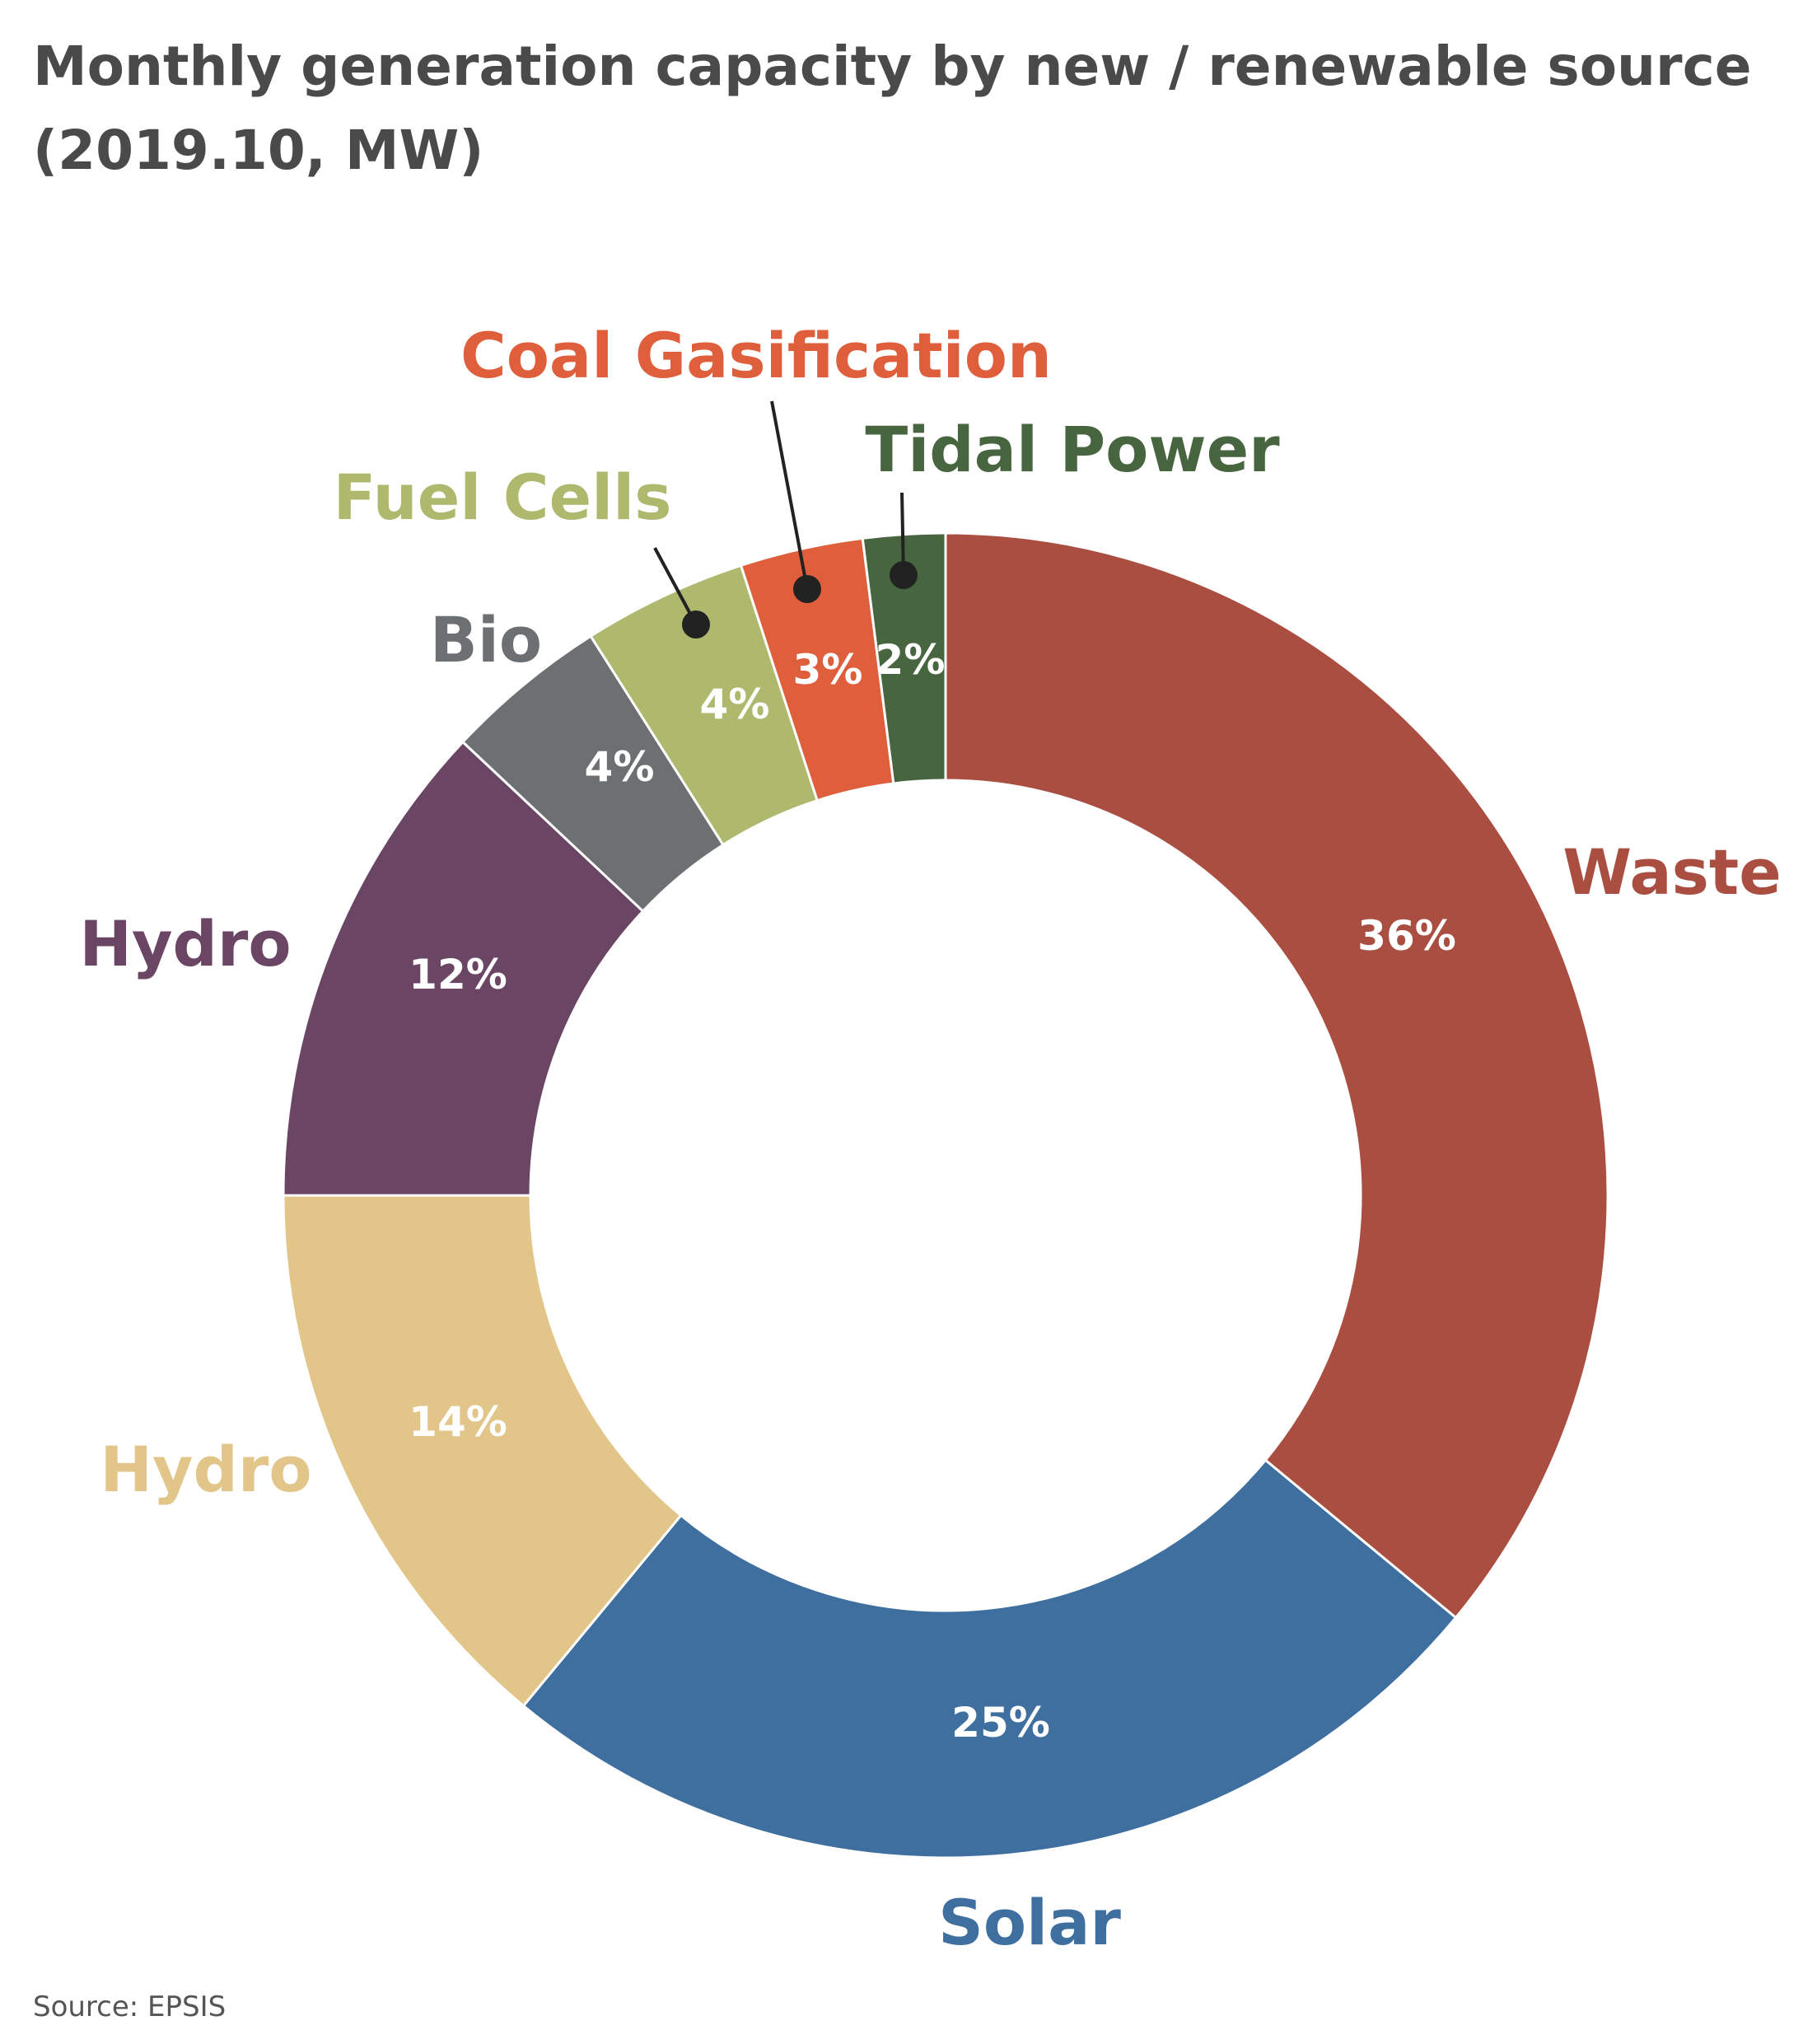  What do you see at coordinates (503, 497) in the screenshot?
I see `category-label-fuel-cells-5: Fuel Cells` at bounding box center [503, 497].